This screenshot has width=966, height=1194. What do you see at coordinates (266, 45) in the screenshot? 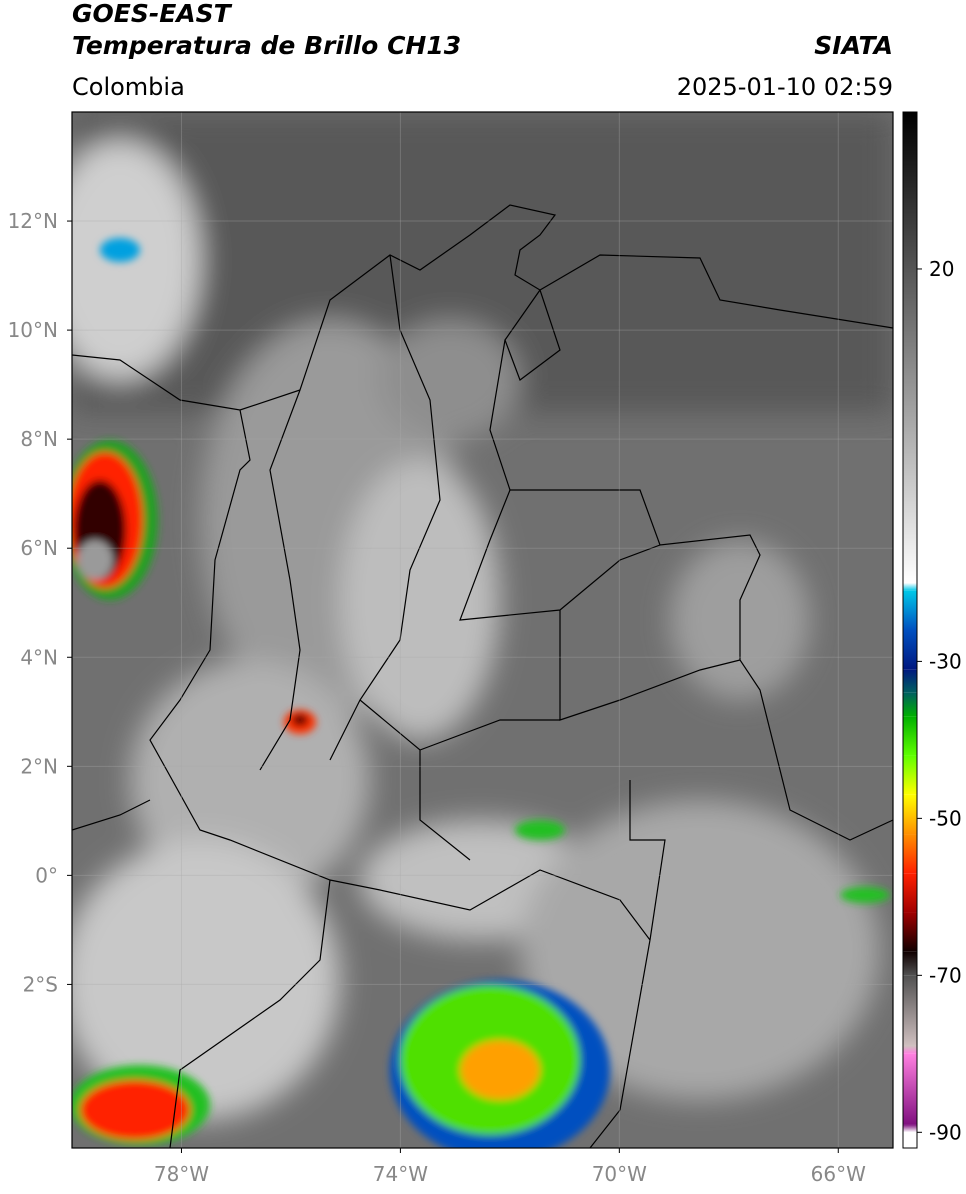
I see `product: Temperatura de Brillo CH13` at bounding box center [266, 45].